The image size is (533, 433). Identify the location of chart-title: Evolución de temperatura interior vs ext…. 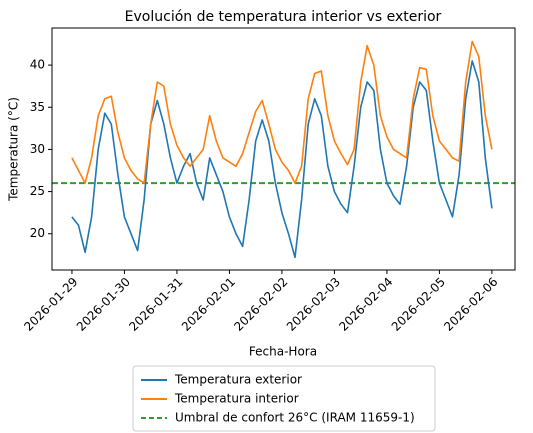
(283, 17).